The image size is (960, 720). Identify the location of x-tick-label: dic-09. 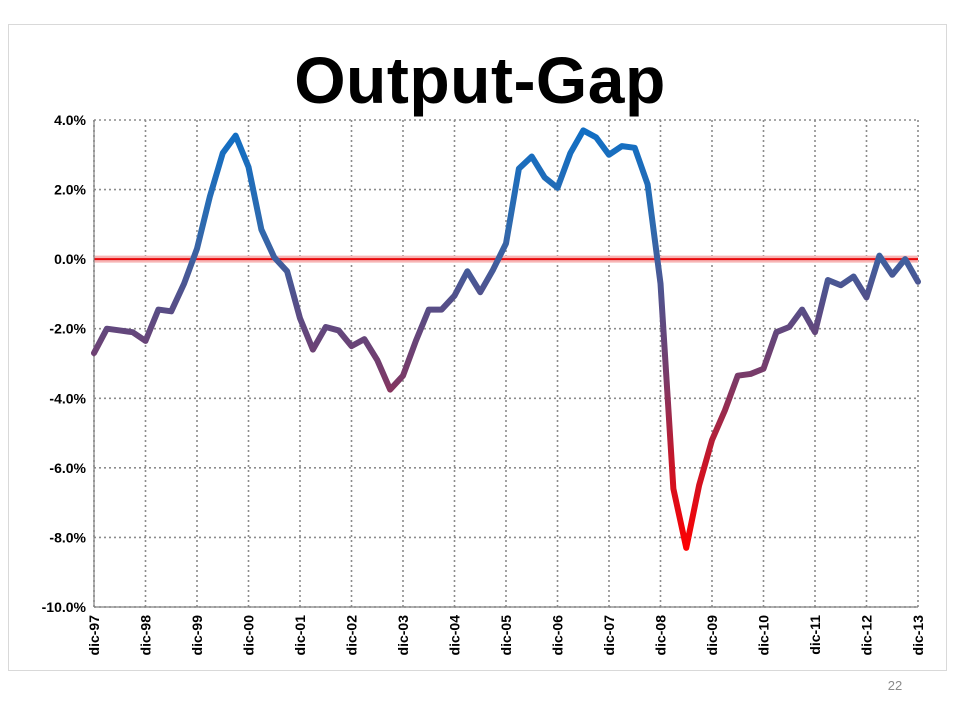
(712, 635).